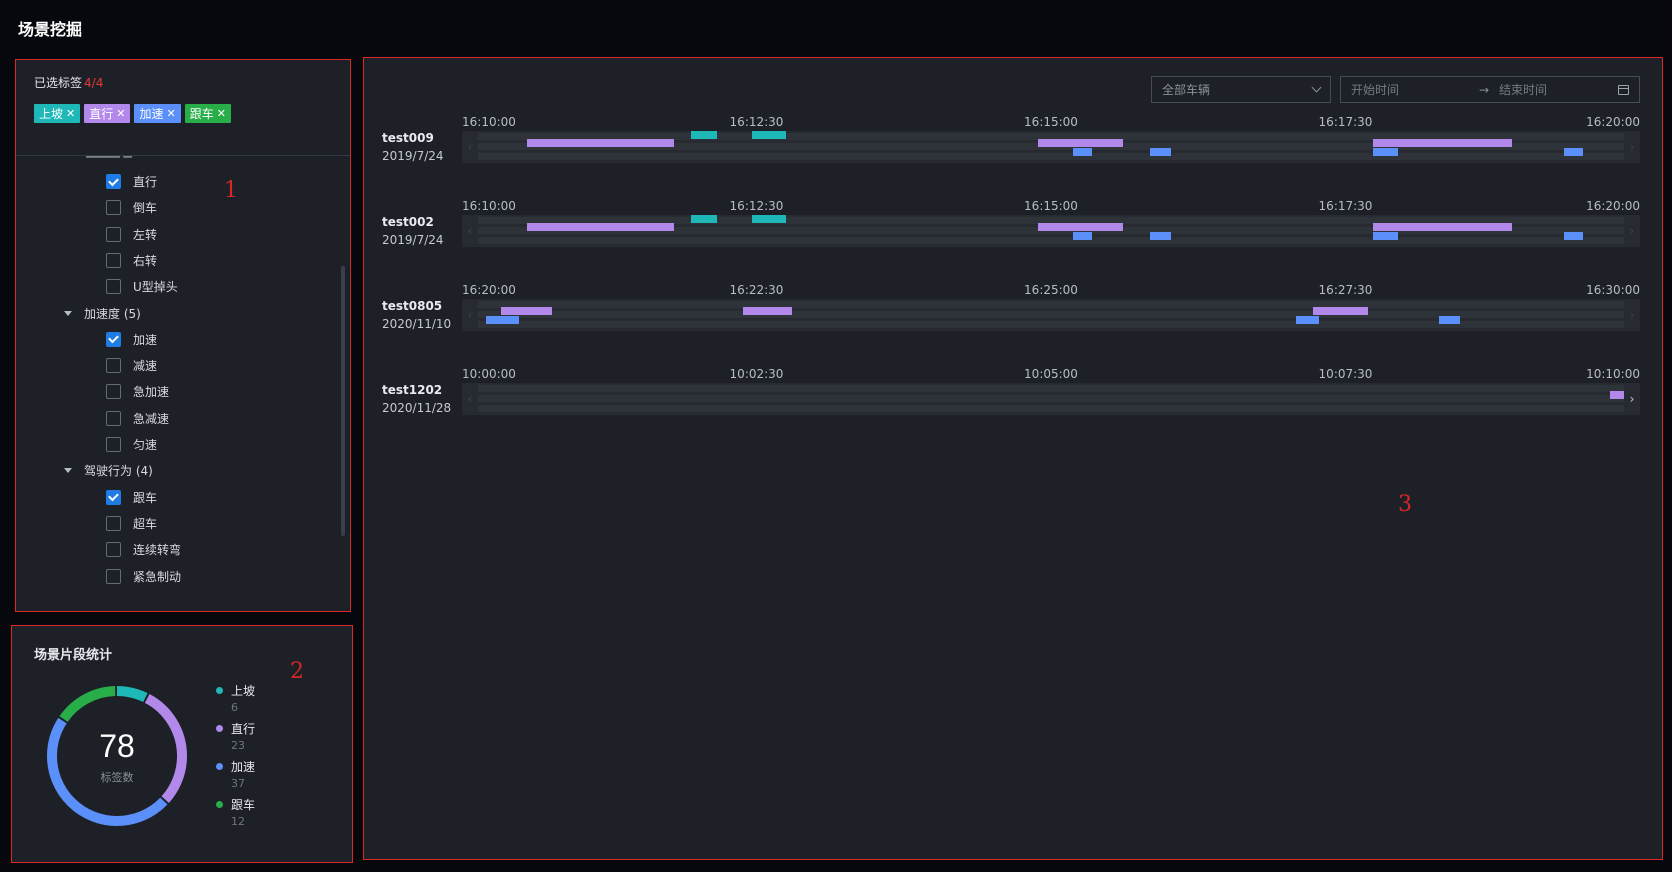 This screenshot has height=872, width=1672. Describe the element at coordinates (126, 158) in the screenshot. I see `tree-clipped-row: ▂▂▂▂ ▂` at that location.